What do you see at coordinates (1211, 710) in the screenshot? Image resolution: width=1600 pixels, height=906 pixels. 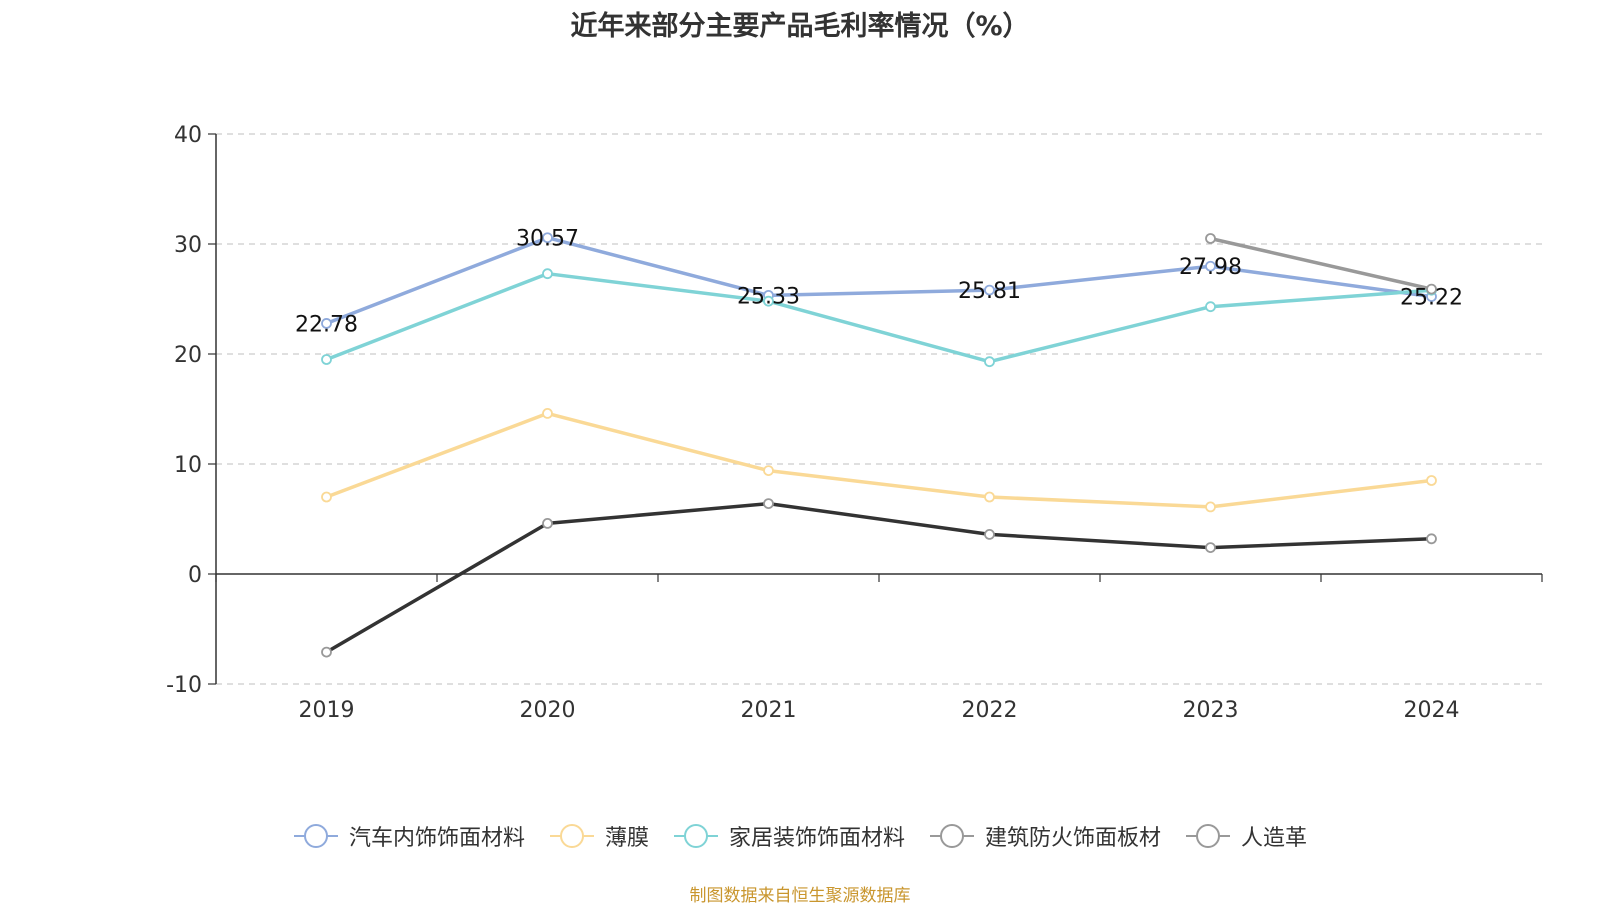 I see `x-tick-label: 2023` at bounding box center [1211, 710].